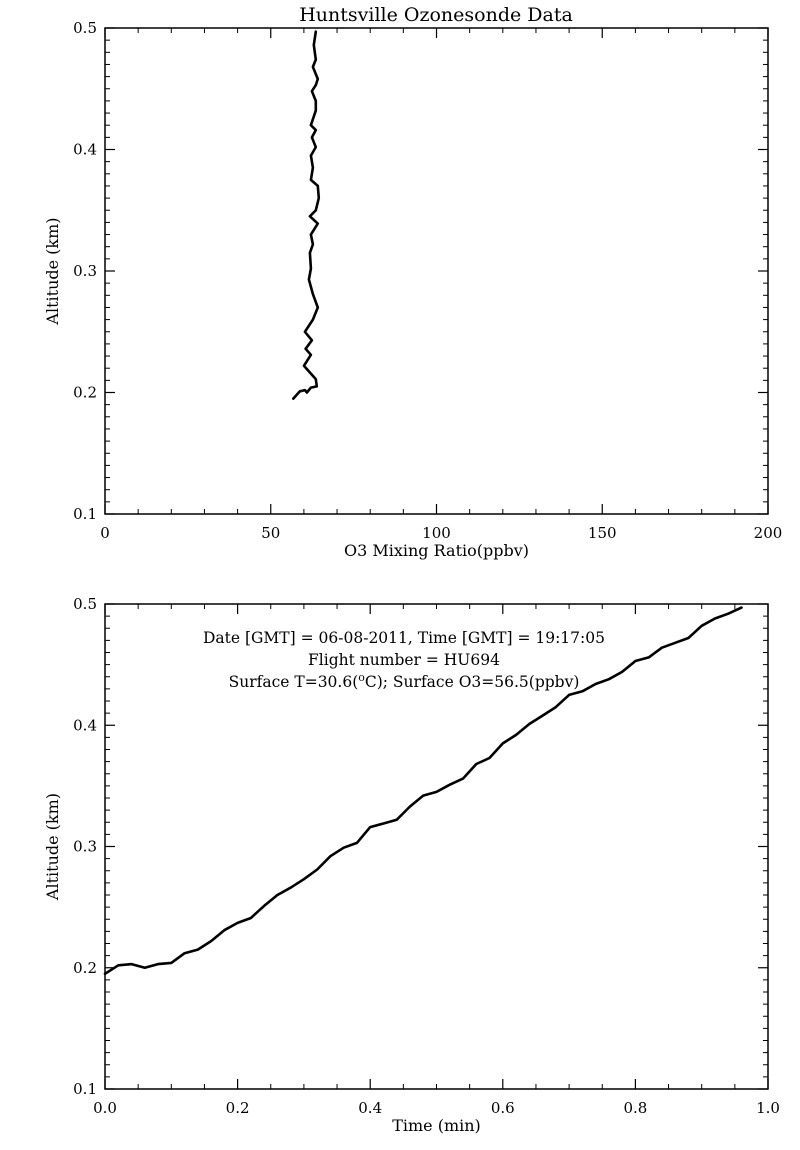 This screenshot has width=800, height=1150. I want to click on x-tick-label: 0.8, so click(635, 1108).